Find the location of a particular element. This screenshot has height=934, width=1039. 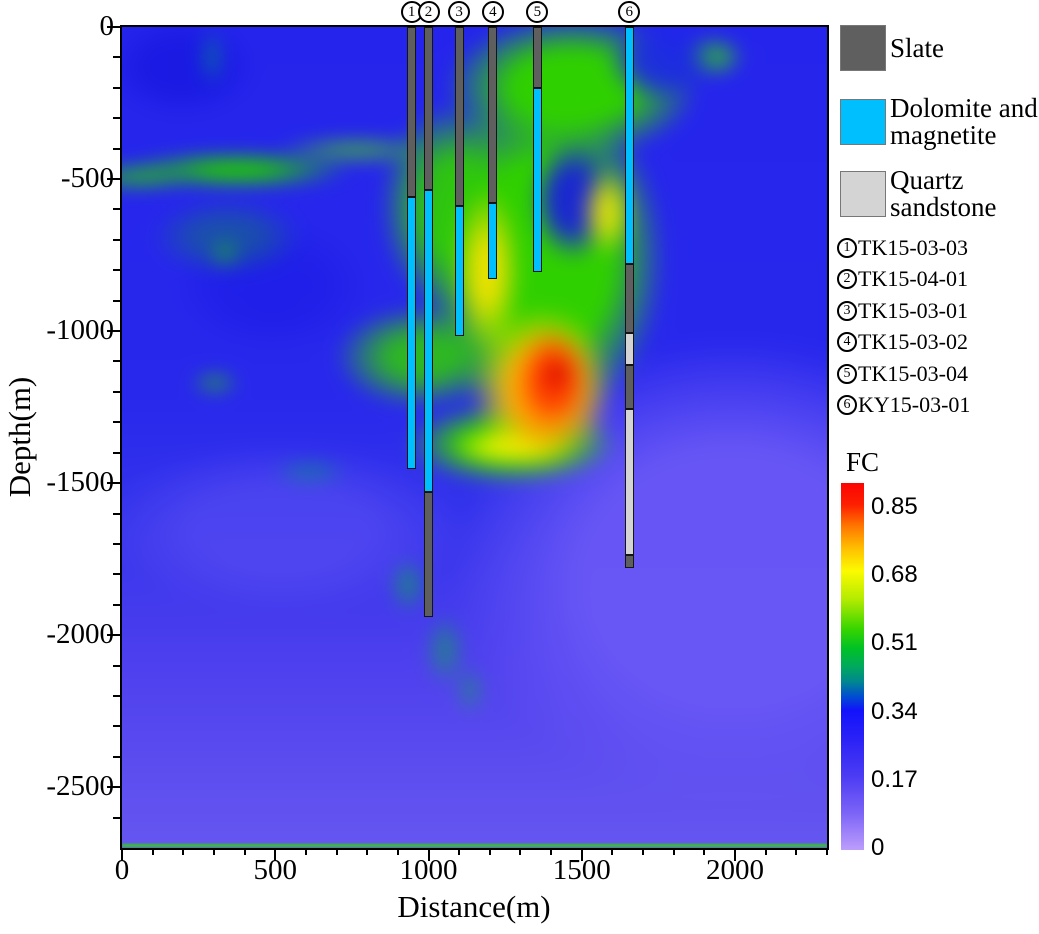

colorbar-tick-label: 0 is located at coordinates (878, 848).